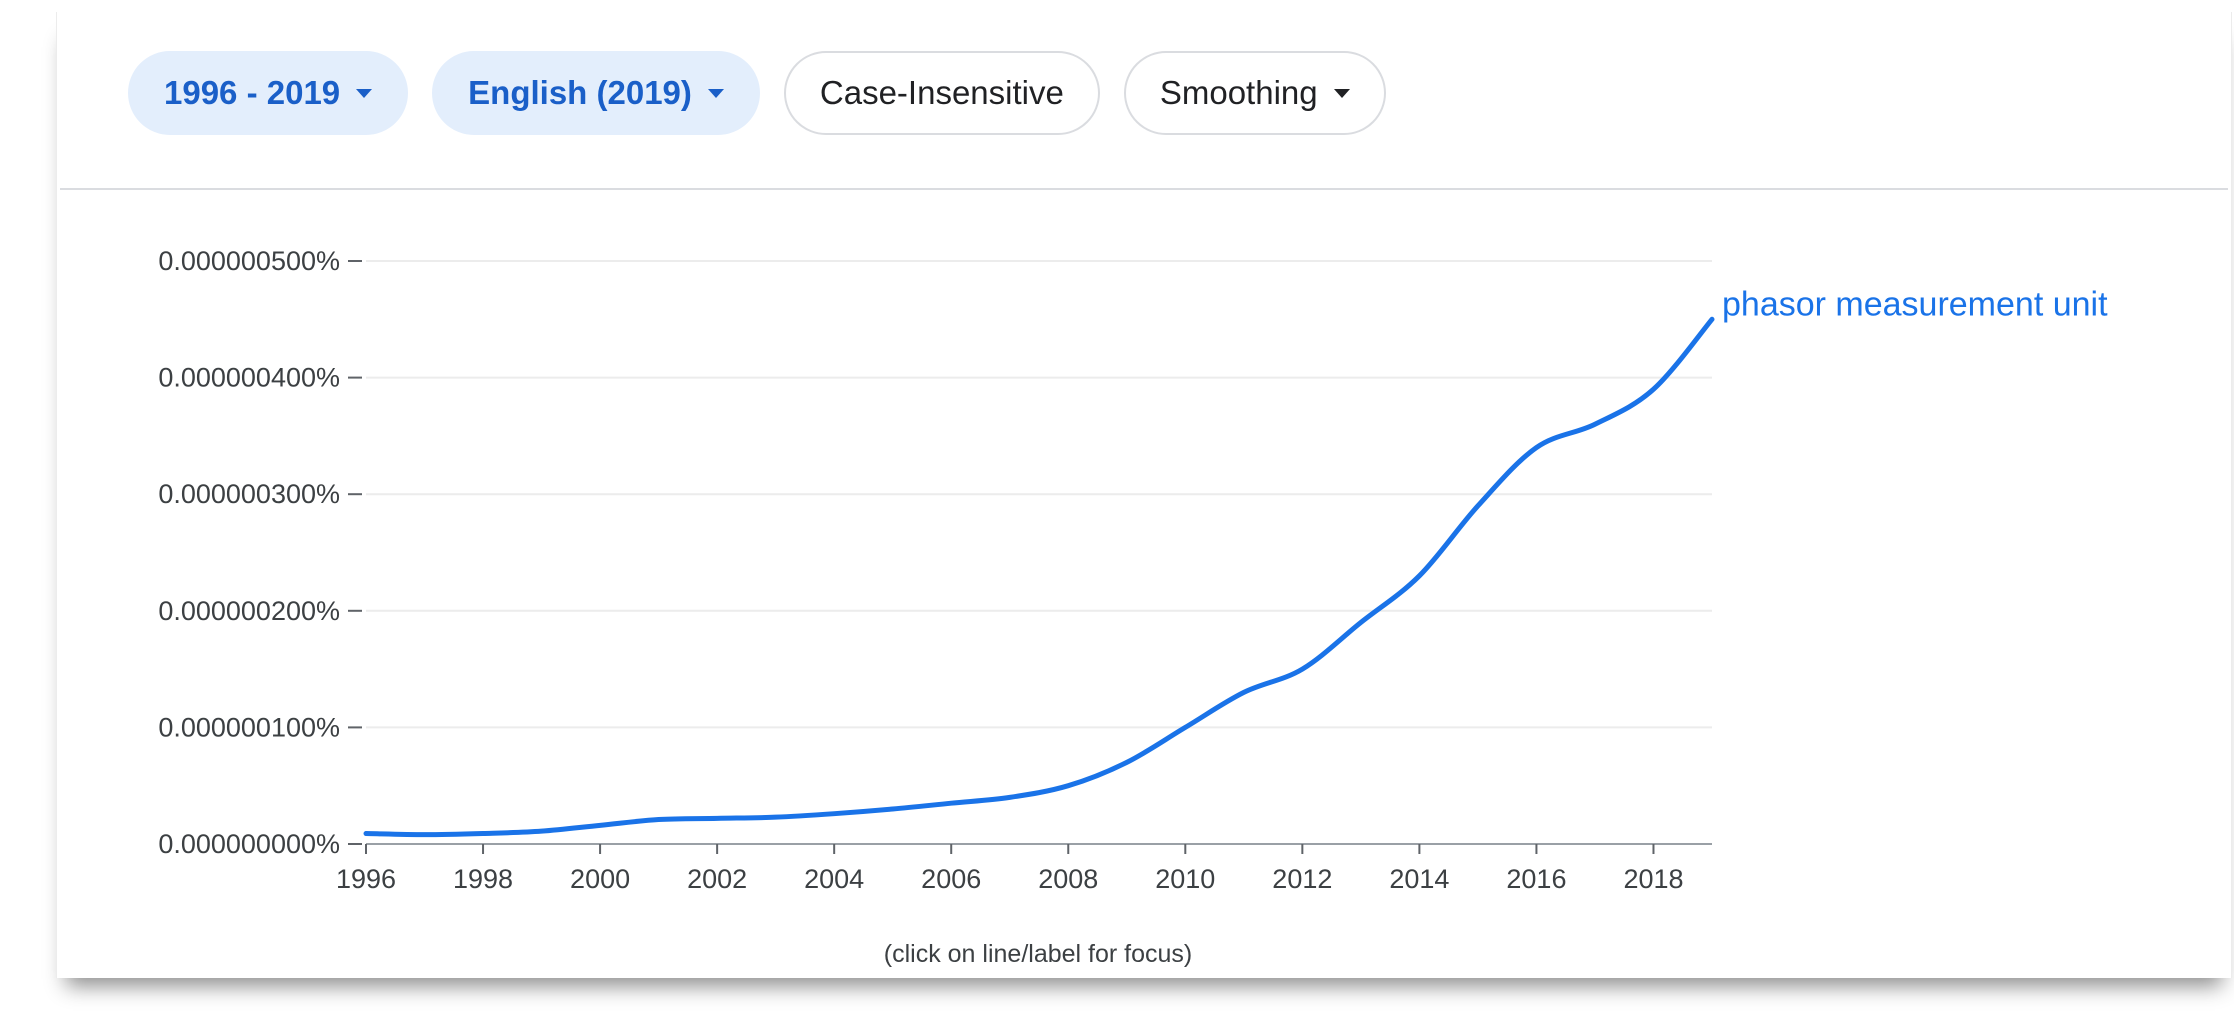 This screenshot has width=2234, height=1012. What do you see at coordinates (252, 92) in the screenshot?
I see `year-range-label: 1996 - 2019` at bounding box center [252, 92].